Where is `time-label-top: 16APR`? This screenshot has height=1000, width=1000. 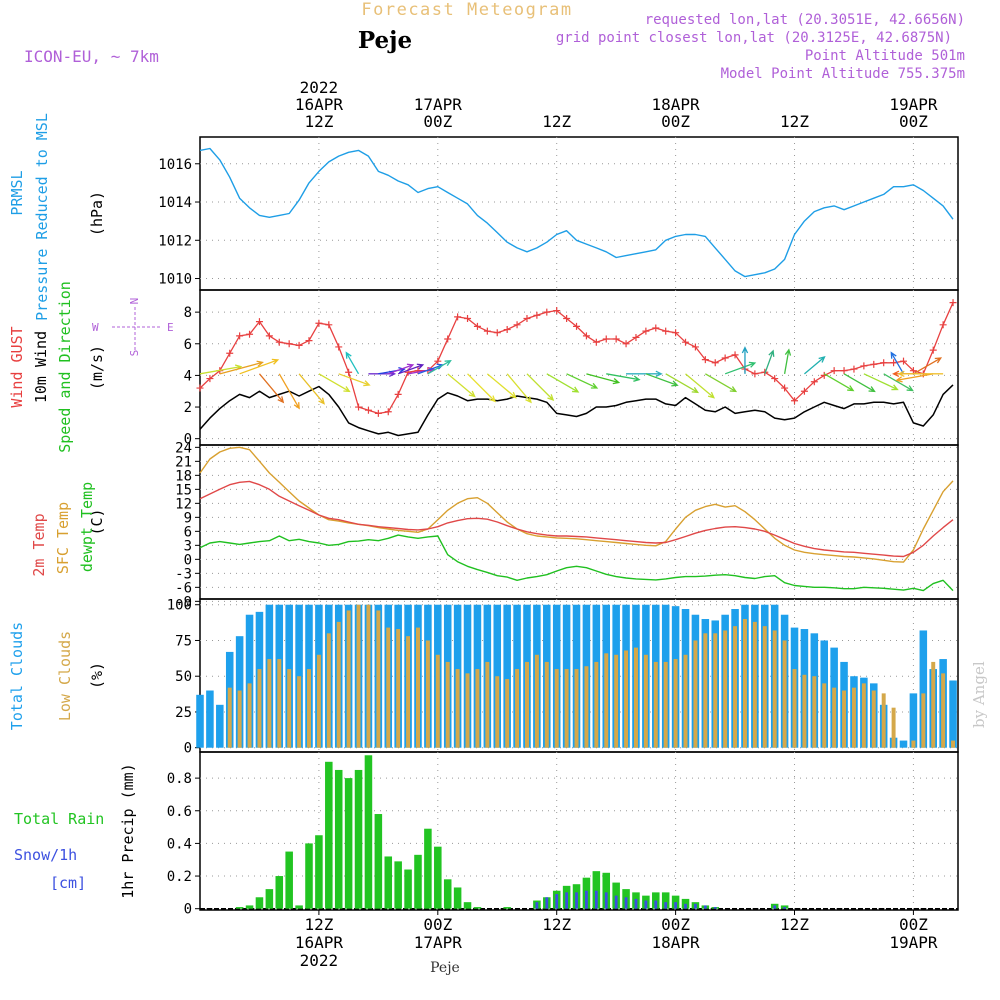 time-label-top: 16APR is located at coordinates (319, 104).